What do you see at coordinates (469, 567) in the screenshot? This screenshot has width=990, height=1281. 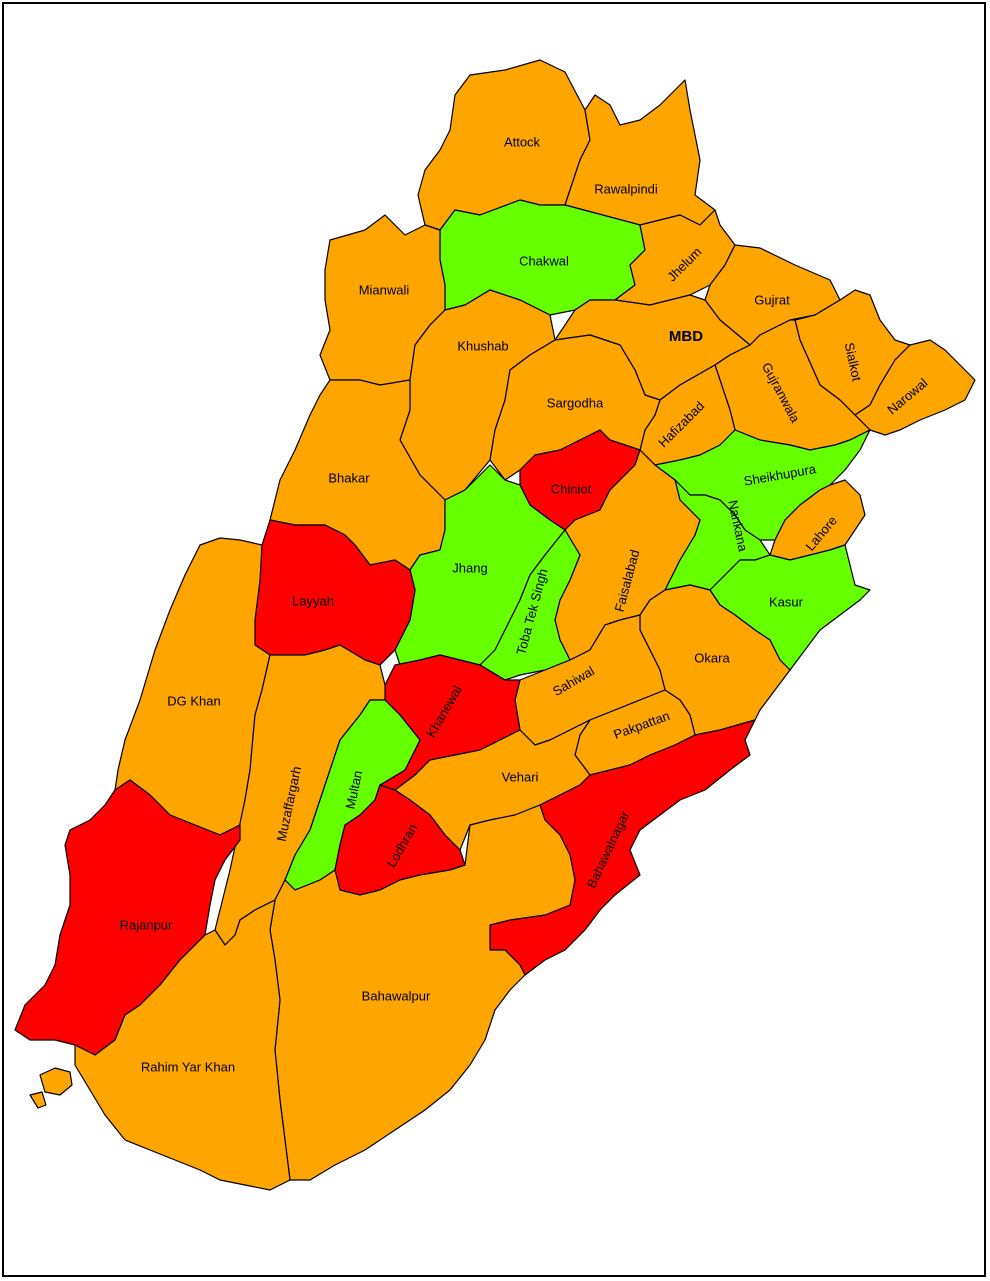 I see `label-jhang: Jhang` at bounding box center [469, 567].